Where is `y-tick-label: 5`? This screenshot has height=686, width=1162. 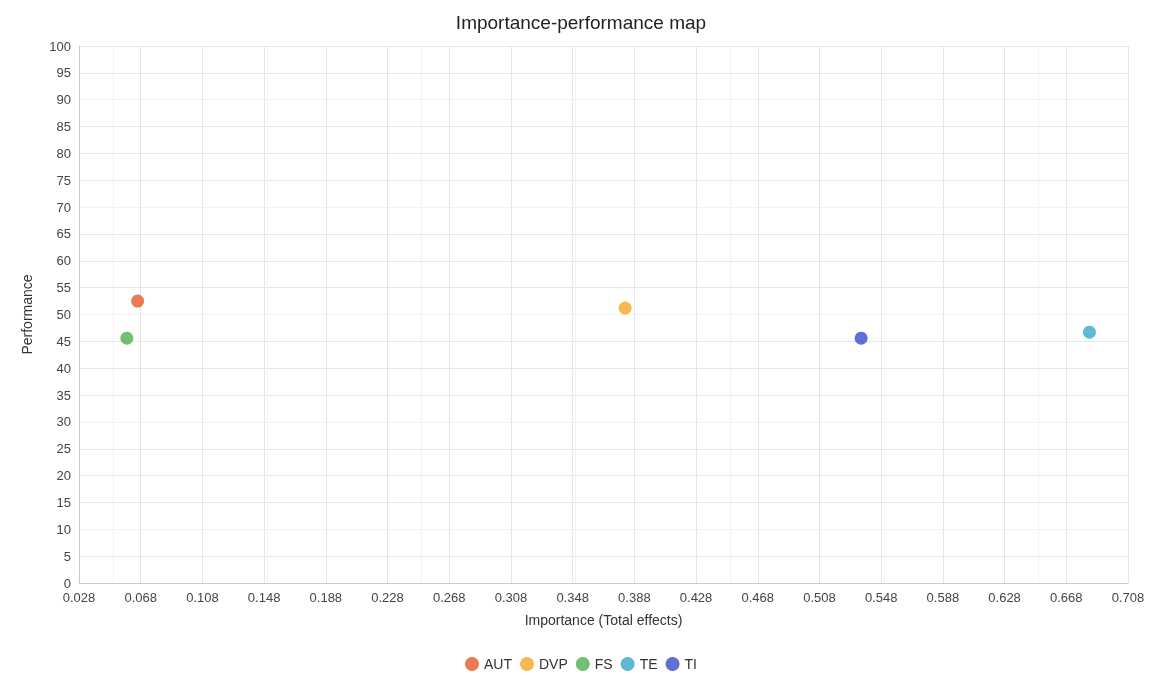
y-tick-label: 5 is located at coordinates (67, 556).